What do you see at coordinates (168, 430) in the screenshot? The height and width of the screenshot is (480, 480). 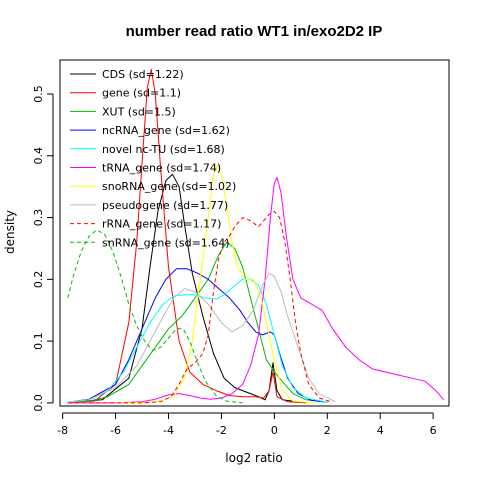 I see `x-tick-label: -4` at bounding box center [168, 430].